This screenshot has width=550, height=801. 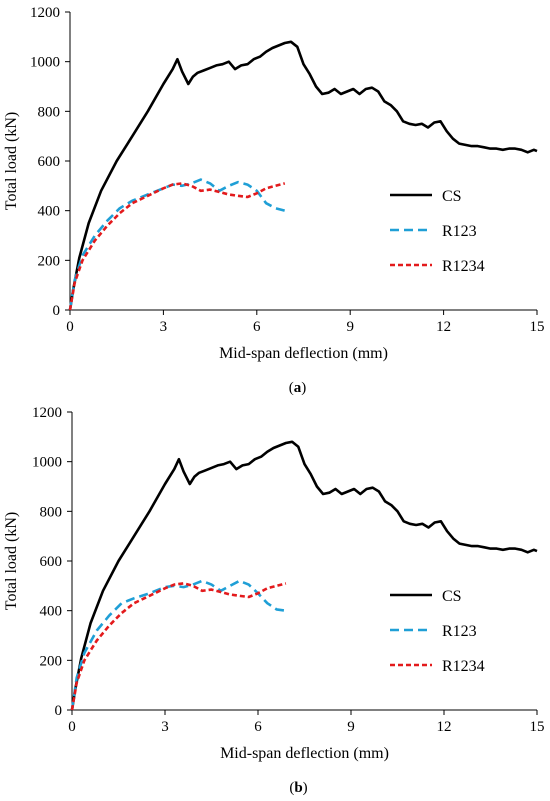 What do you see at coordinates (298, 388) in the screenshot?
I see `panel-caption: (a)` at bounding box center [298, 388].